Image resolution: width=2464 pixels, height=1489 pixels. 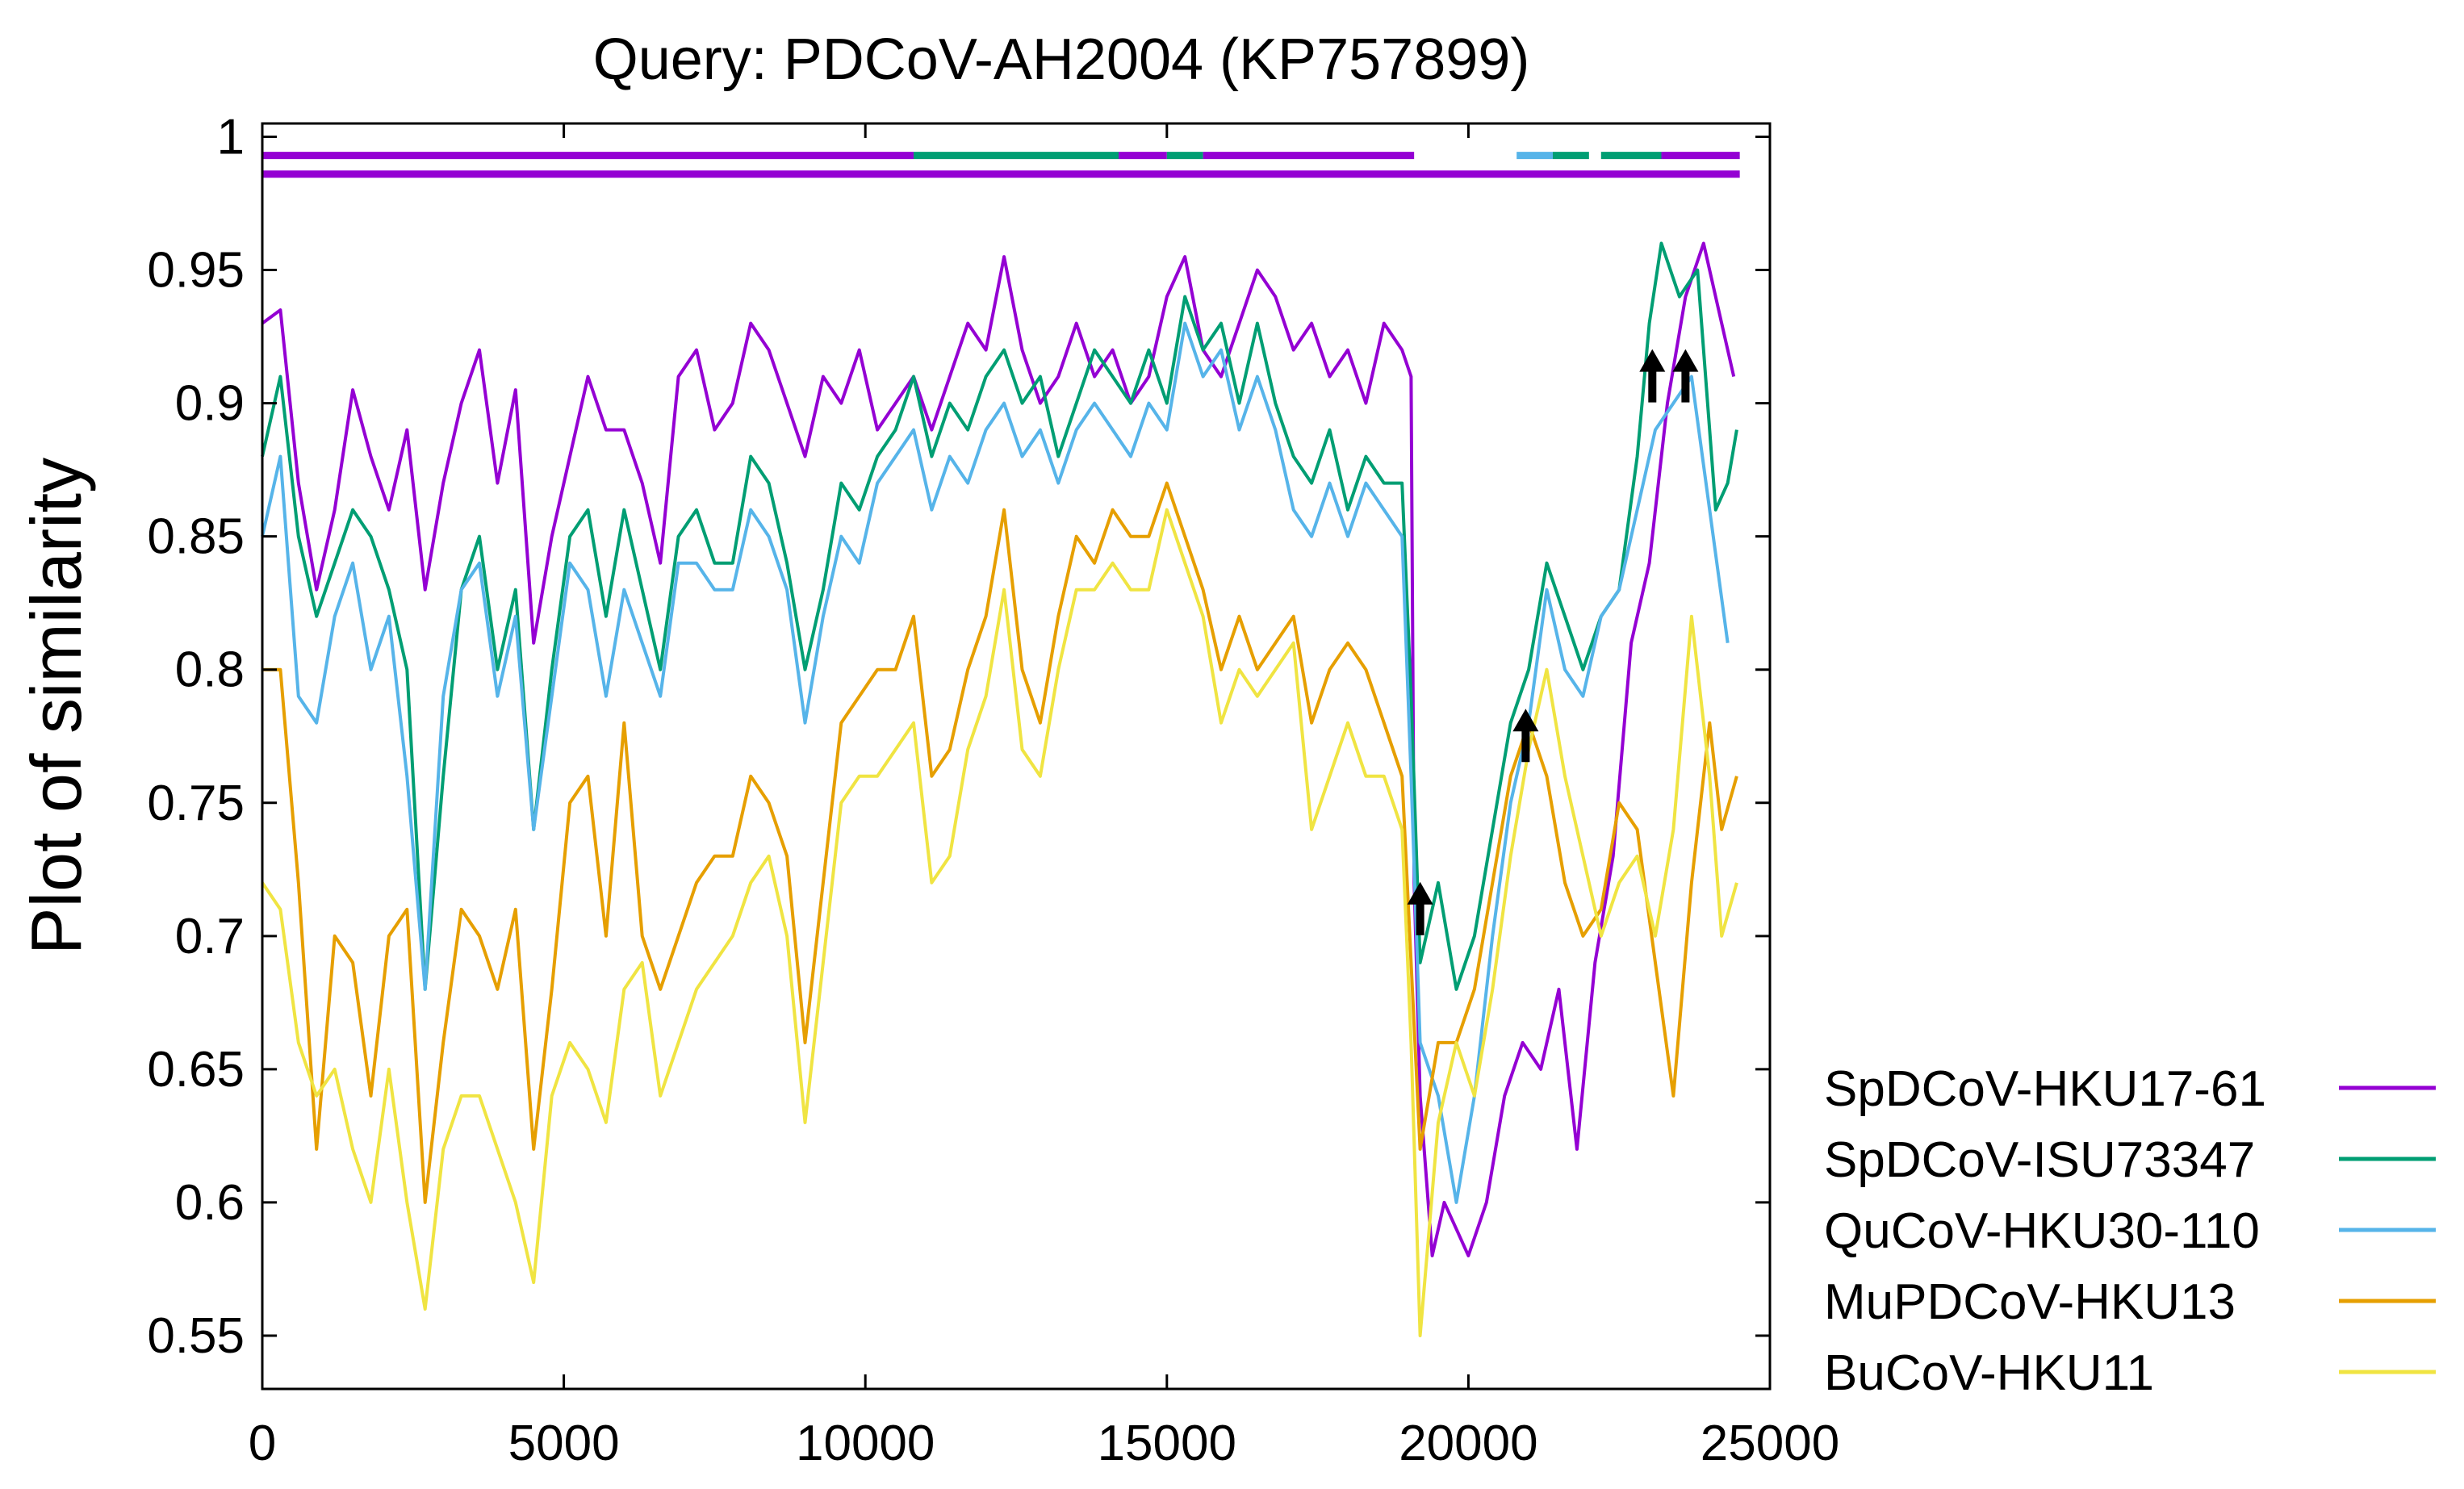 What do you see at coordinates (564, 1443) in the screenshot?
I see `x-tick-label-1: 5000` at bounding box center [564, 1443].